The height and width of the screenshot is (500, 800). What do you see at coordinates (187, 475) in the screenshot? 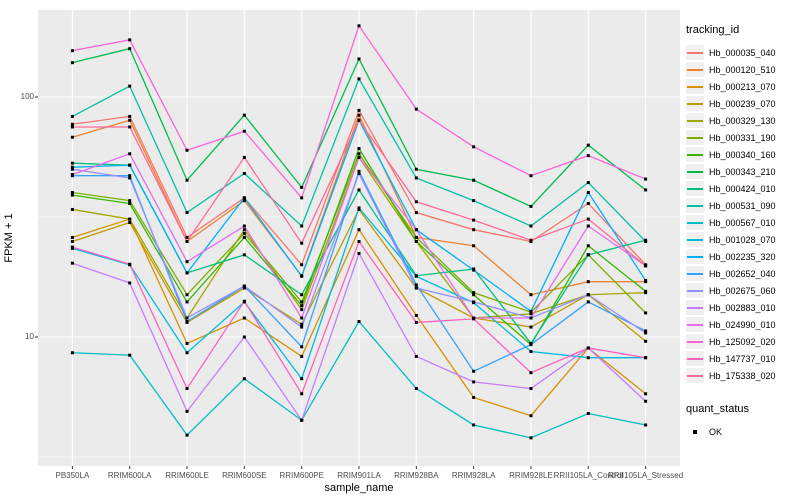
I see `x-tick-label: RRIM600LE` at bounding box center [187, 475].